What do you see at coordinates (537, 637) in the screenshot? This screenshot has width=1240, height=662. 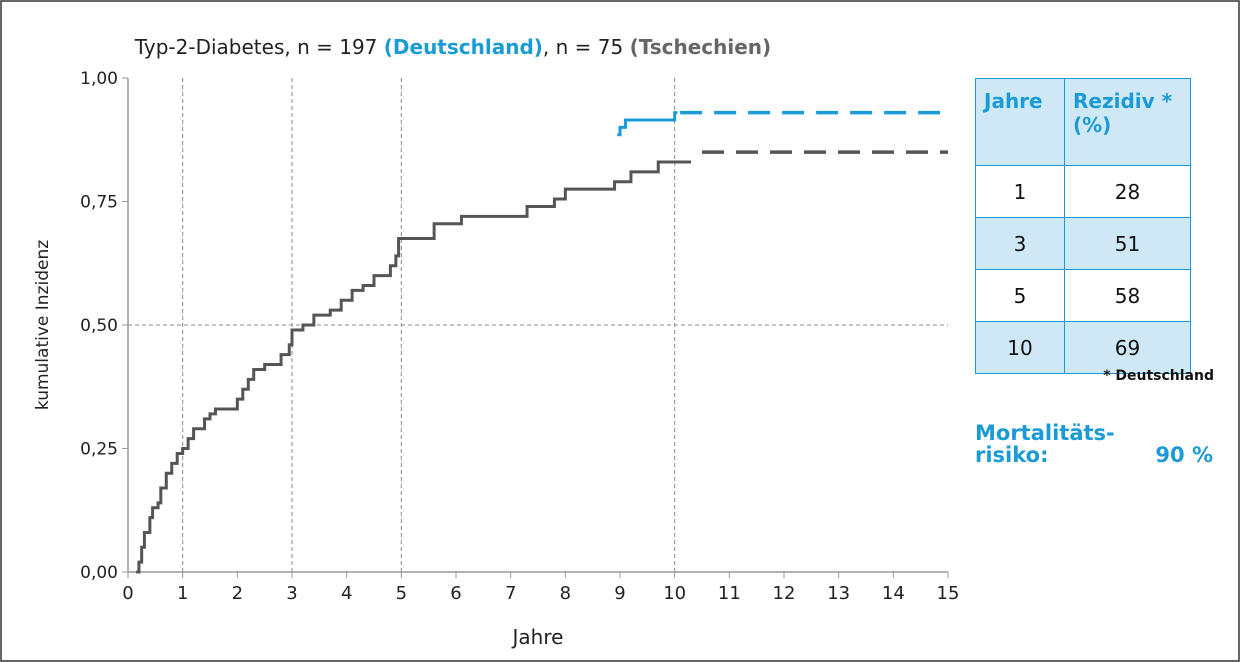 I see `x-axis-label: Jahre` at bounding box center [537, 637].